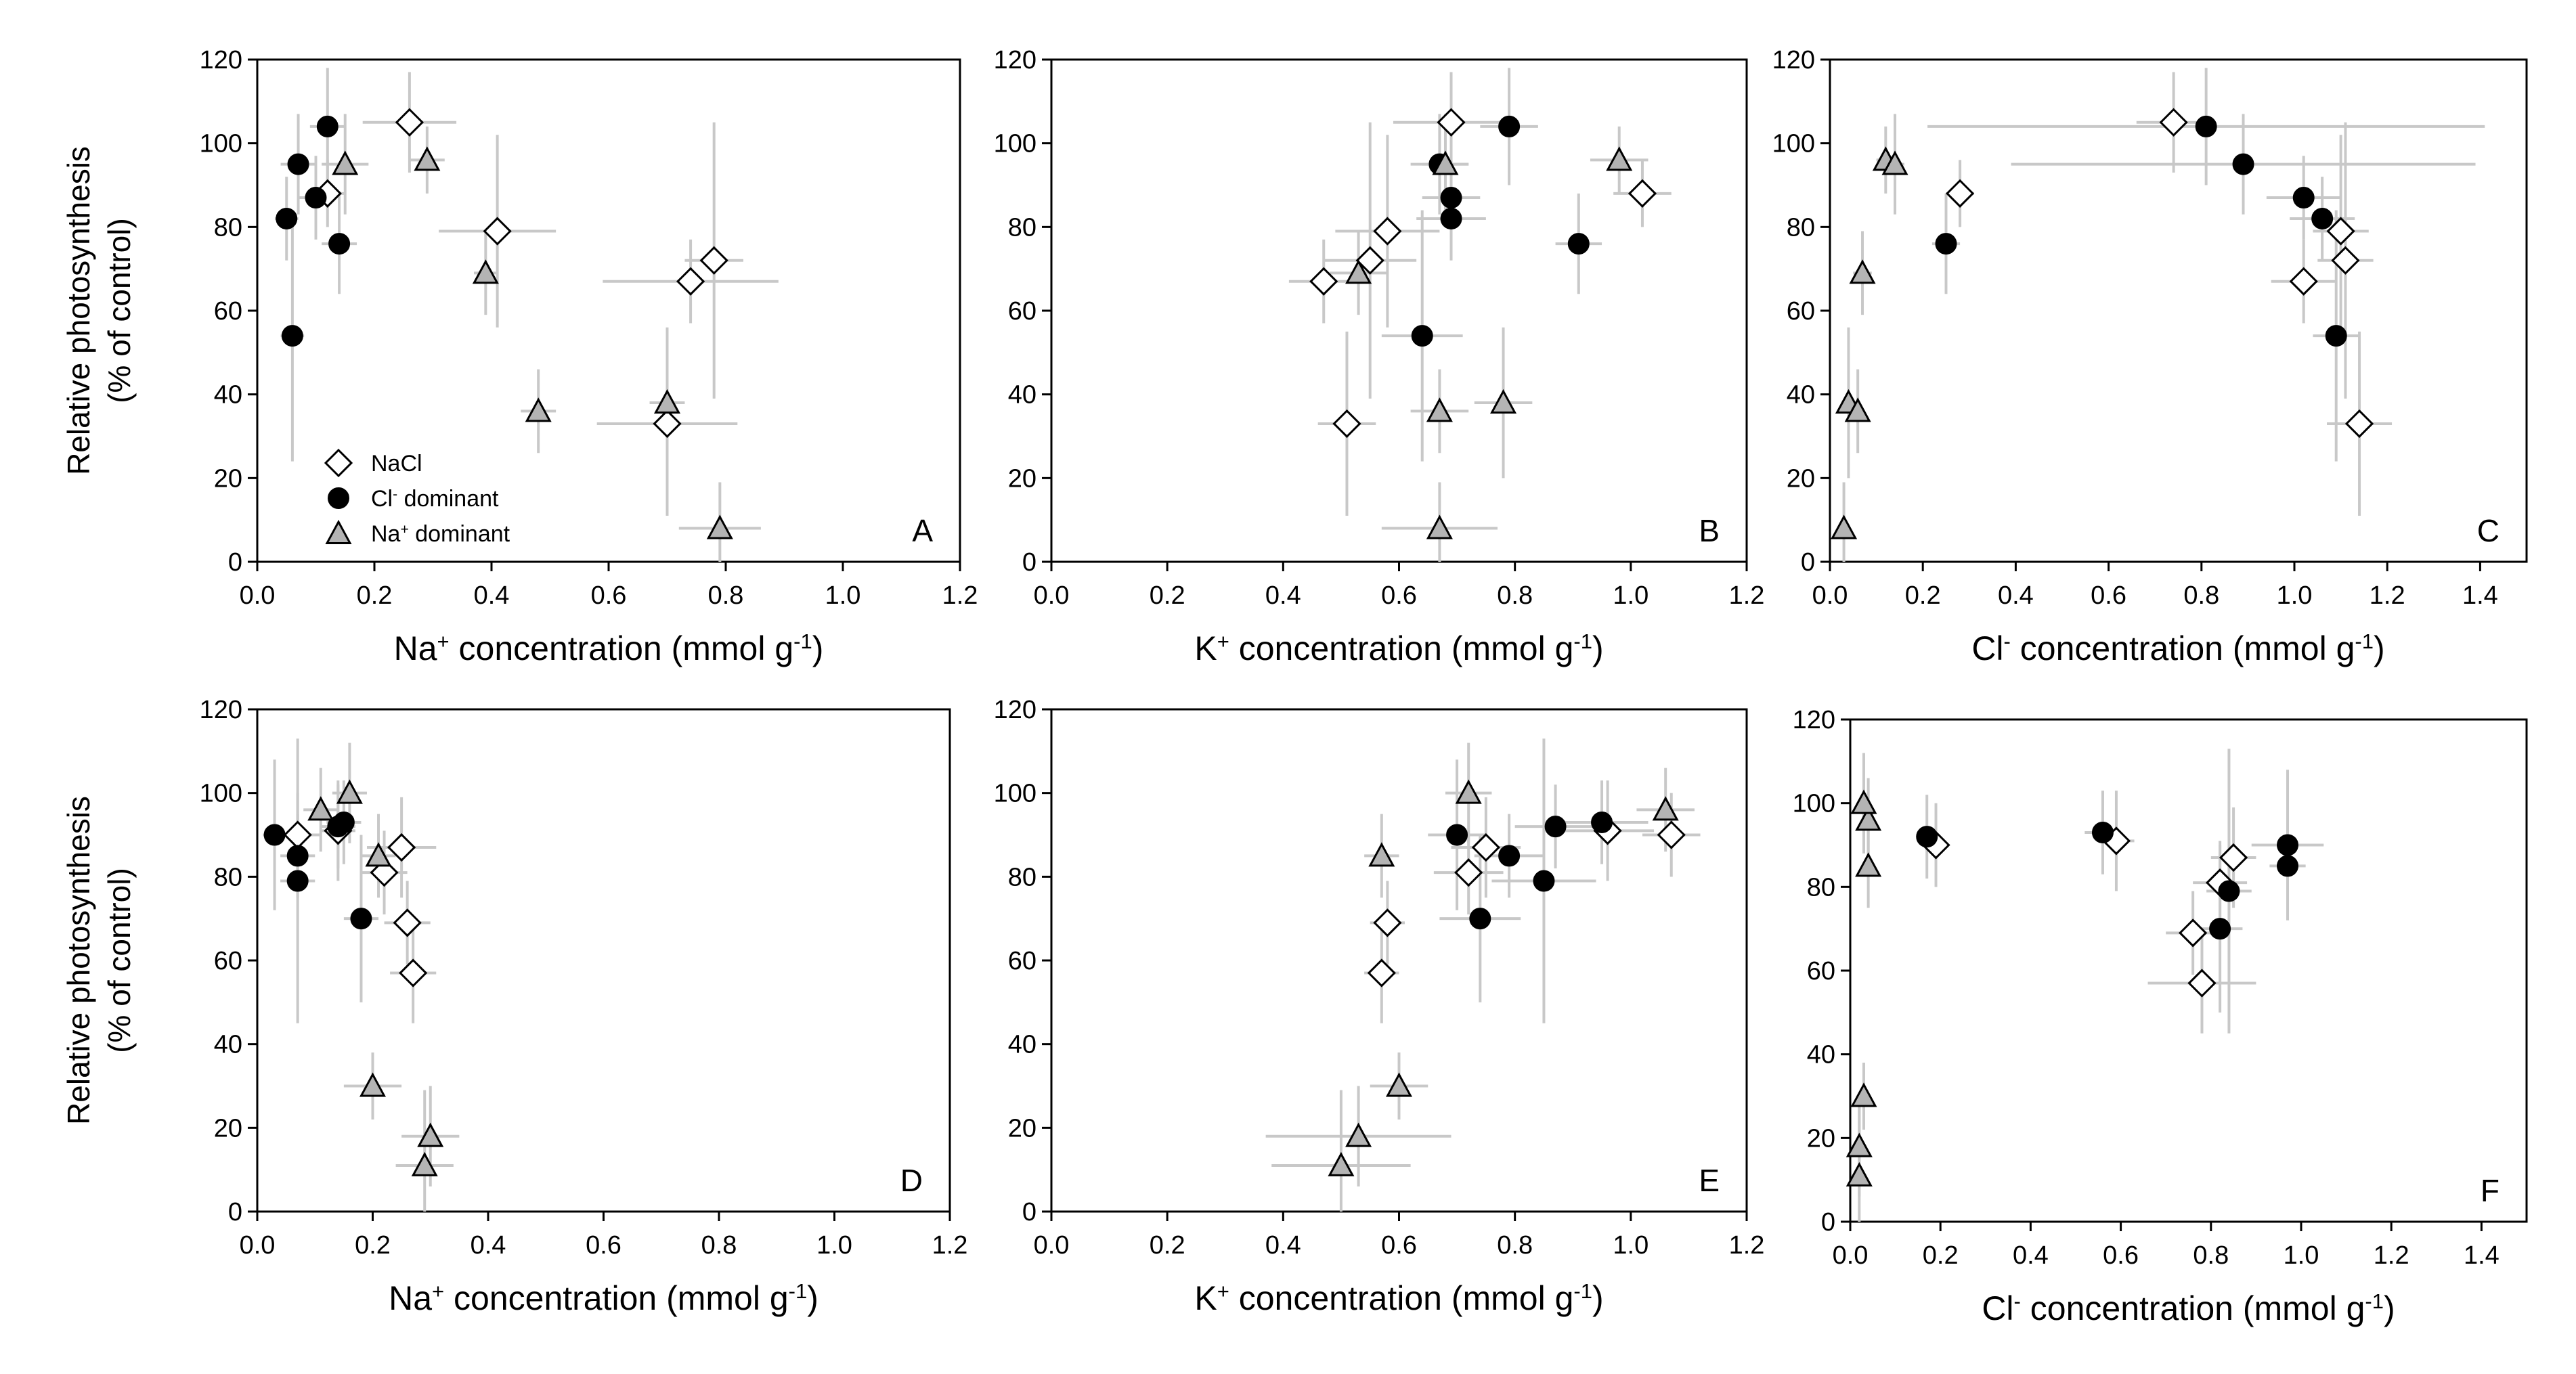  I want to click on x-axis-label: K+ concentration (mmol g-1), so click(1398, 648).